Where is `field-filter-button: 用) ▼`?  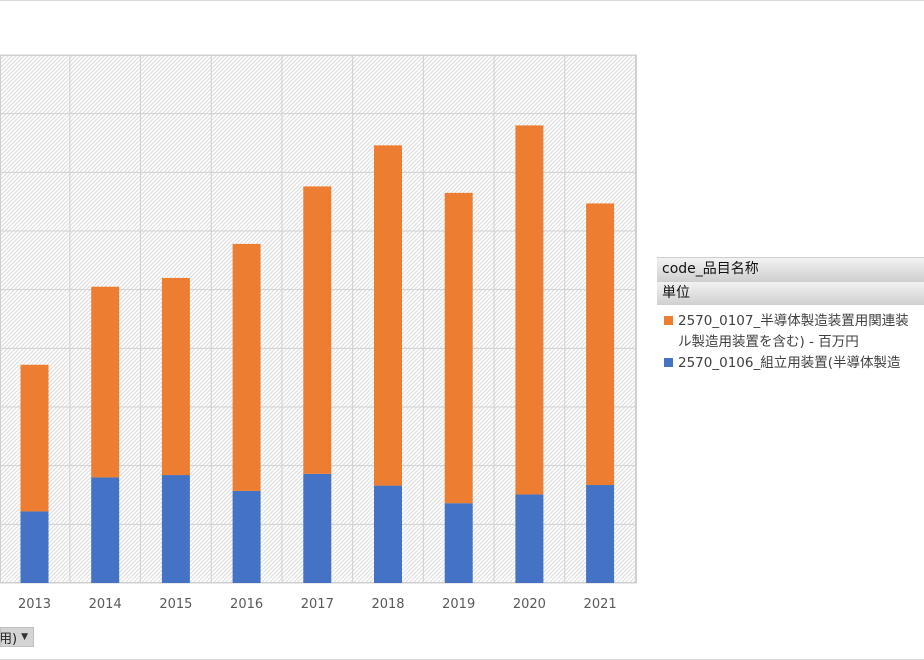
field-filter-button: 用) ▼ is located at coordinates (17, 637).